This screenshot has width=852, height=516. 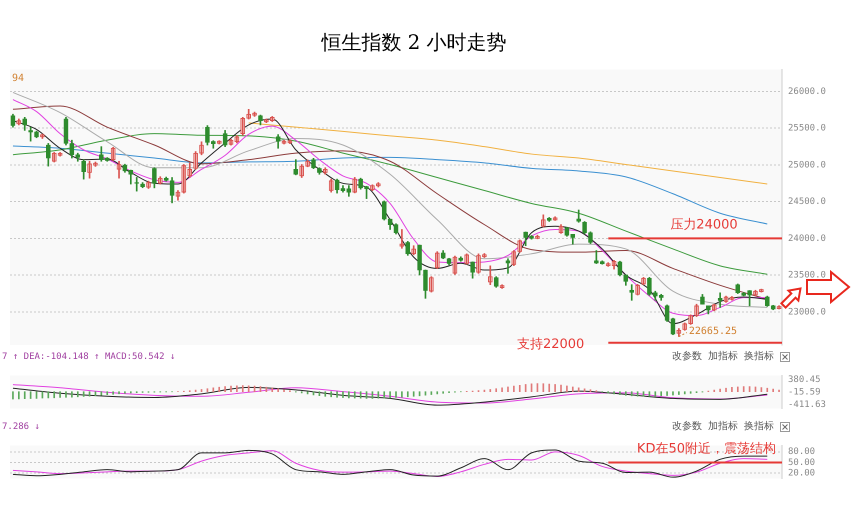 What do you see at coordinates (807, 405) in the screenshot?
I see `y-tick-label: -411.63` at bounding box center [807, 405].